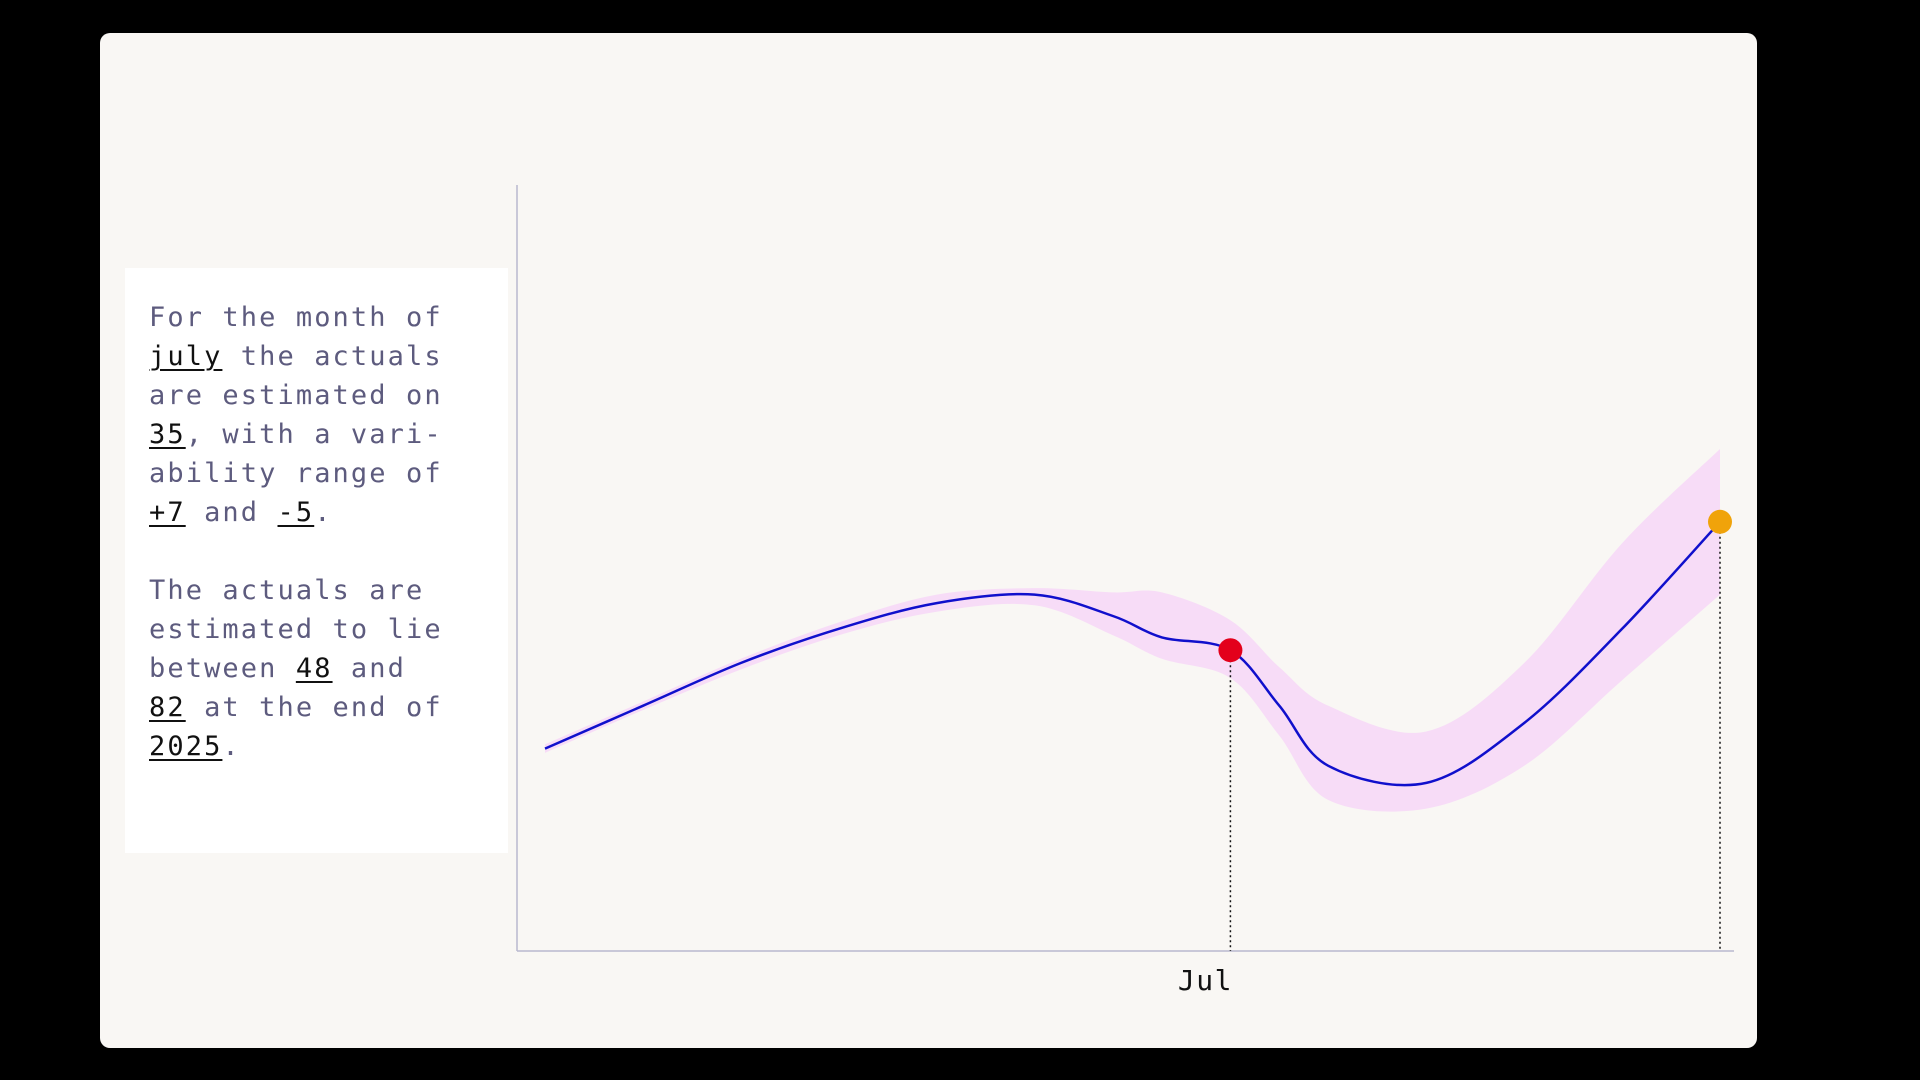 The image size is (1920, 1080). I want to click on summary-text: the actuals are estimated on, so click(296, 376).